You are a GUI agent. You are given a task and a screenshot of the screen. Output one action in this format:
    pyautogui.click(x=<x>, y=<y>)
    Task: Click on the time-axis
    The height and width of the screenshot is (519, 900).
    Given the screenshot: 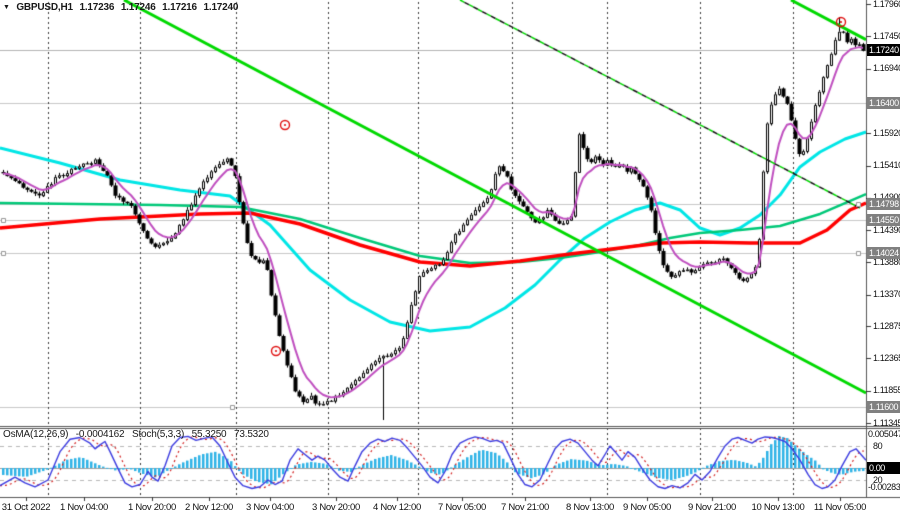 What is the action you would take?
    pyautogui.click(x=450, y=508)
    